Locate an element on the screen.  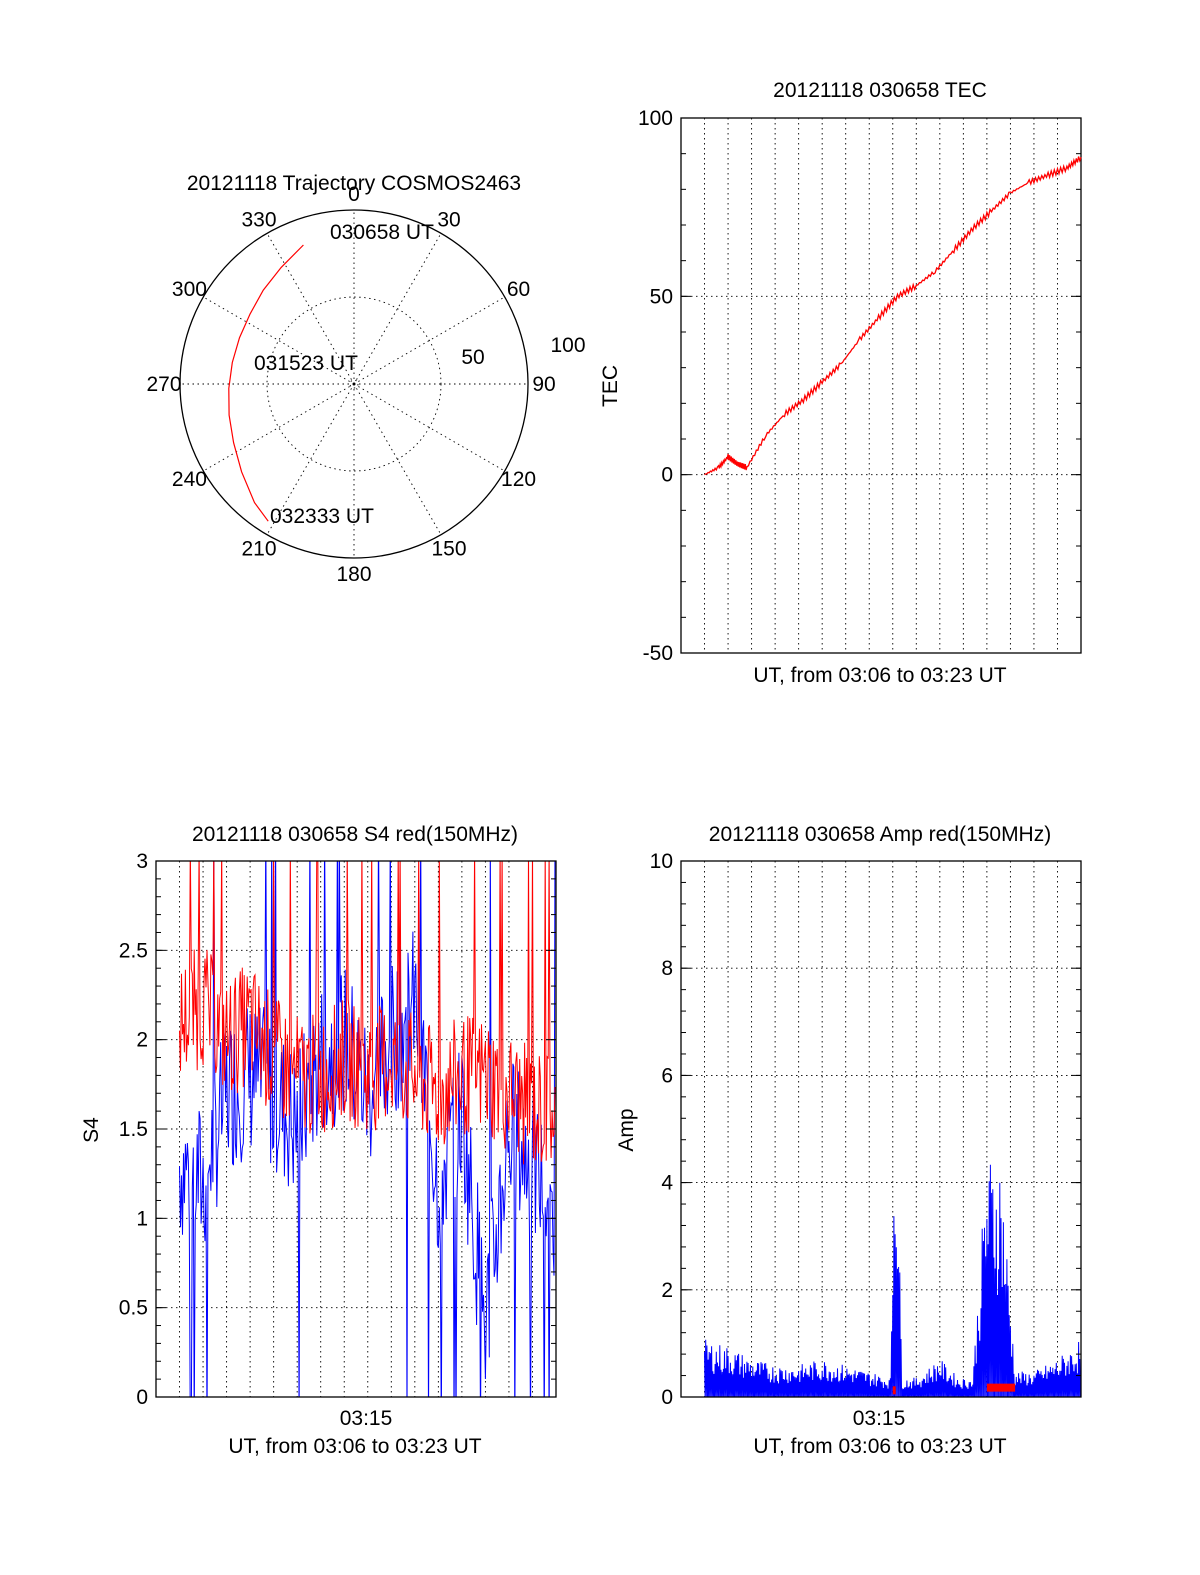
tec-title: 20121118 030658 TEC is located at coordinates (880, 90).